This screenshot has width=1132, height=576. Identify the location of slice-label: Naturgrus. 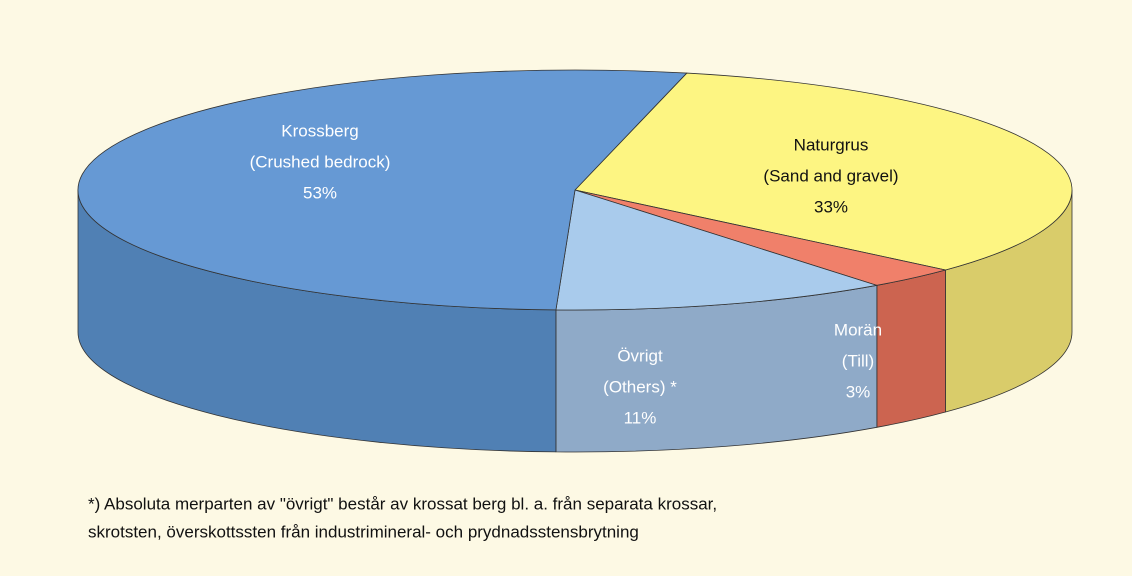
(831, 144).